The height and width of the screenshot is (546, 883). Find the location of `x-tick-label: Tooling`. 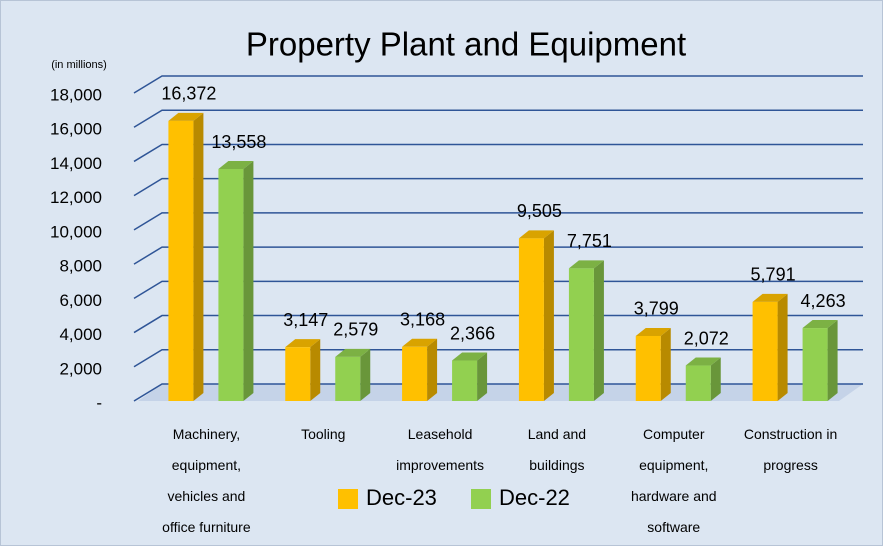

x-tick-label: Tooling is located at coordinates (323, 434).